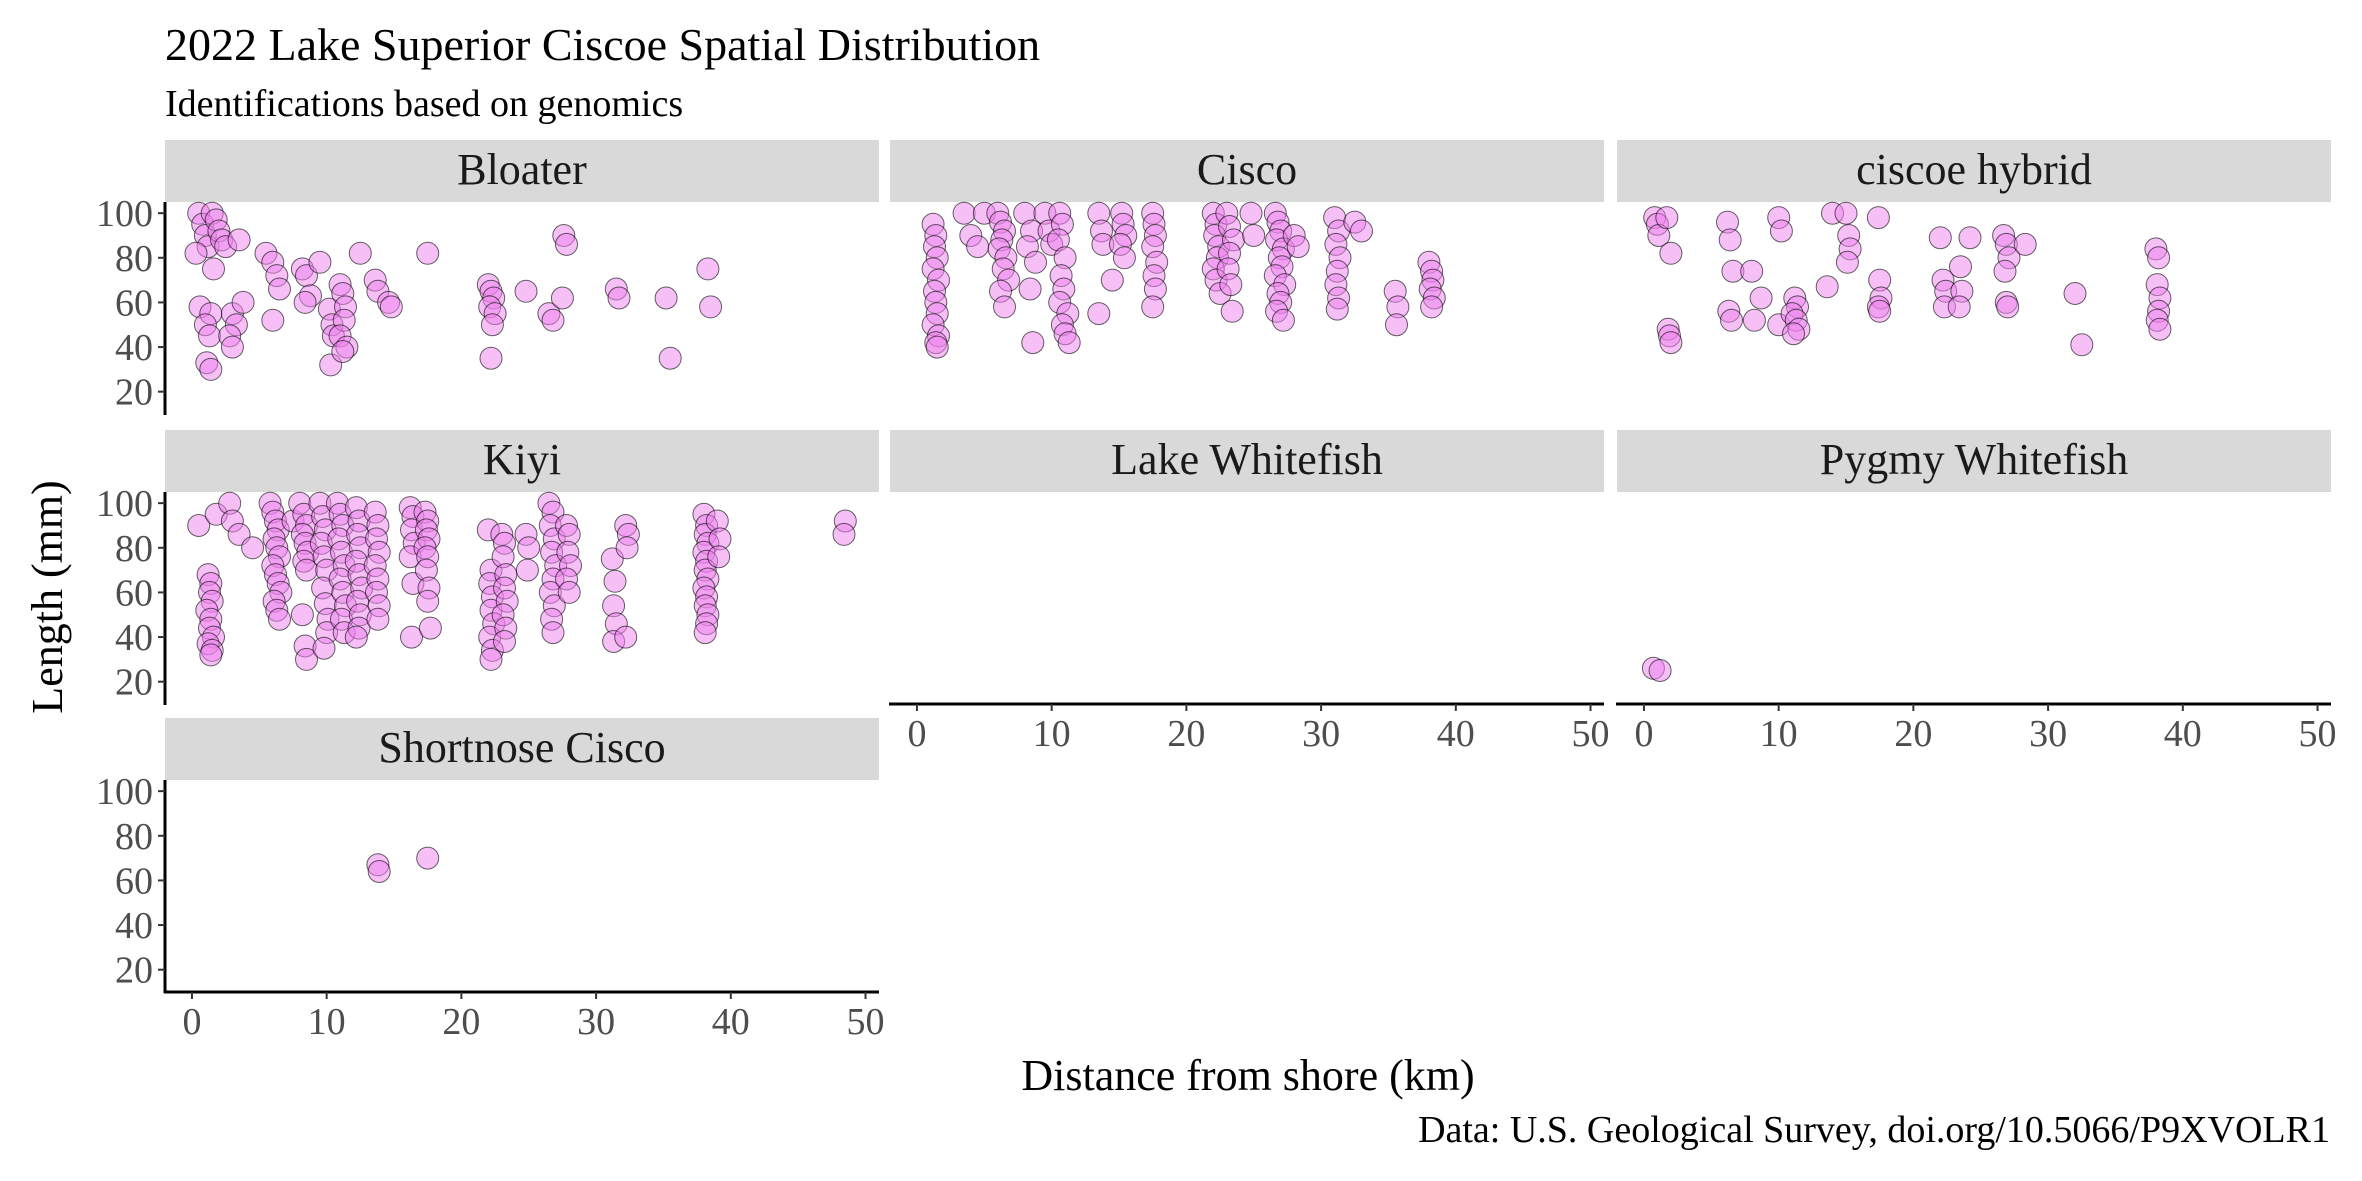 The height and width of the screenshot is (1181, 2362). Describe the element at coordinates (1974, 169) in the screenshot. I see `facet-label: ciscoe hybrid` at that location.